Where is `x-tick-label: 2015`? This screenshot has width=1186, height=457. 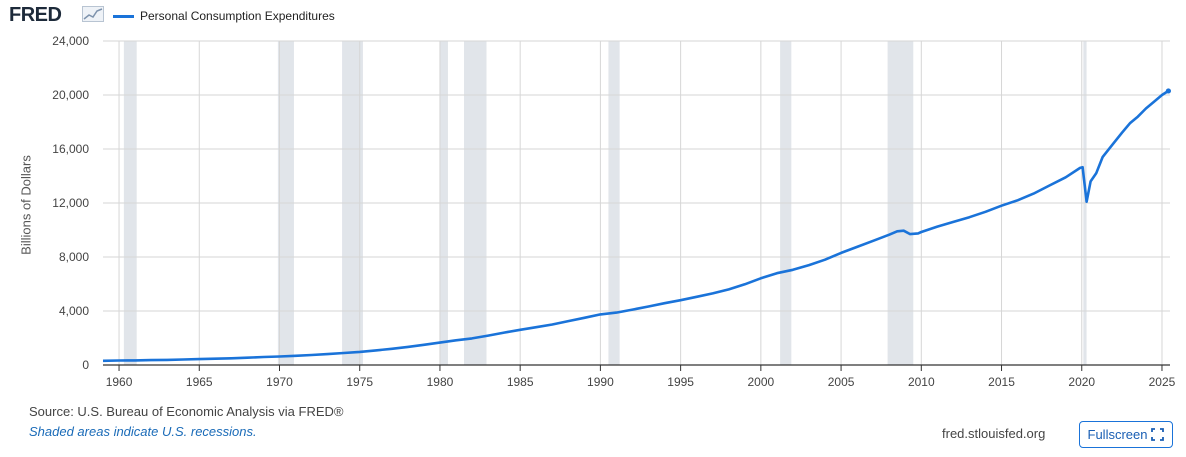 x-tick-label: 2015 is located at coordinates (1001, 382).